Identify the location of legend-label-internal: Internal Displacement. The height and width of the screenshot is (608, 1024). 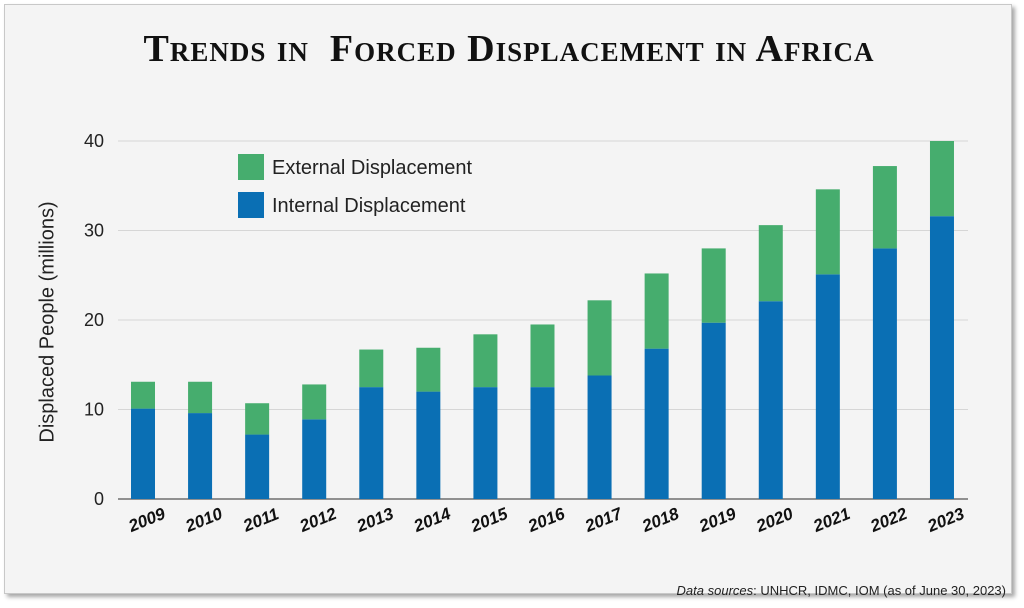
(369, 206).